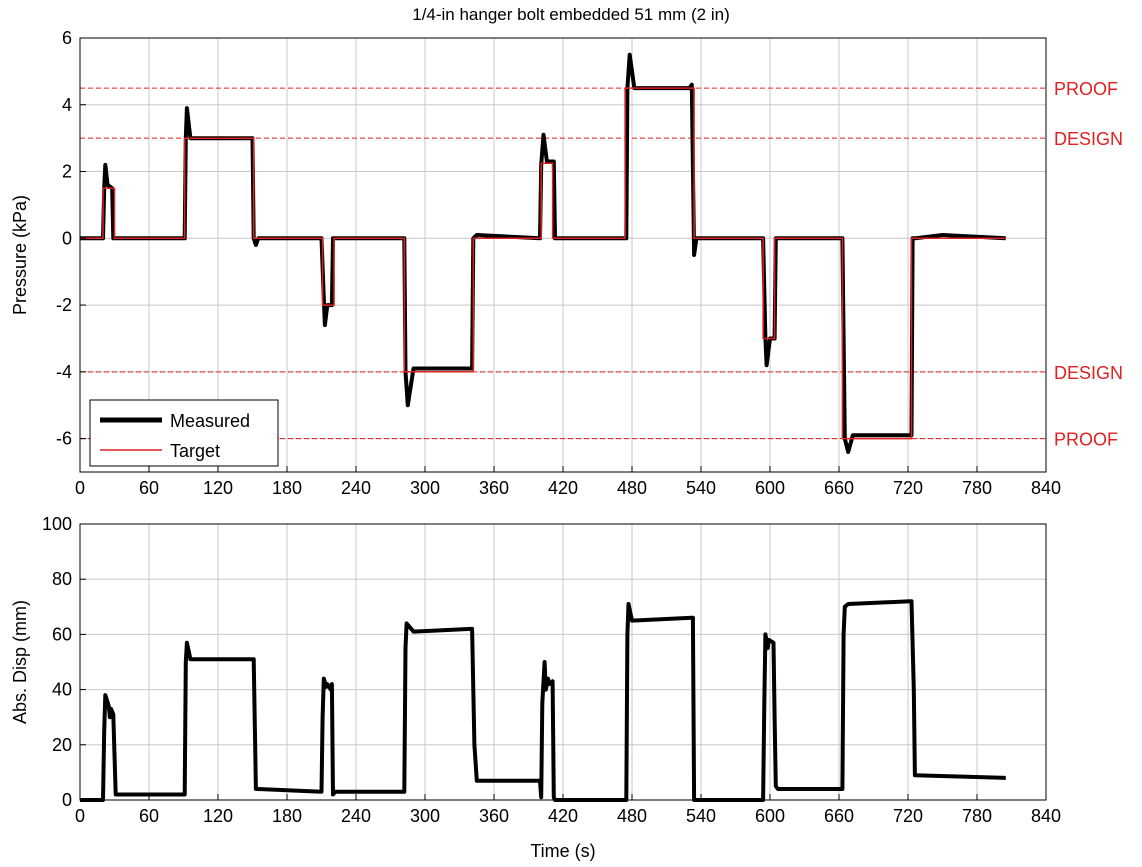 This screenshot has width=1142, height=867. Describe the element at coordinates (62, 579) in the screenshot. I see `y-tick-label: 80` at that location.